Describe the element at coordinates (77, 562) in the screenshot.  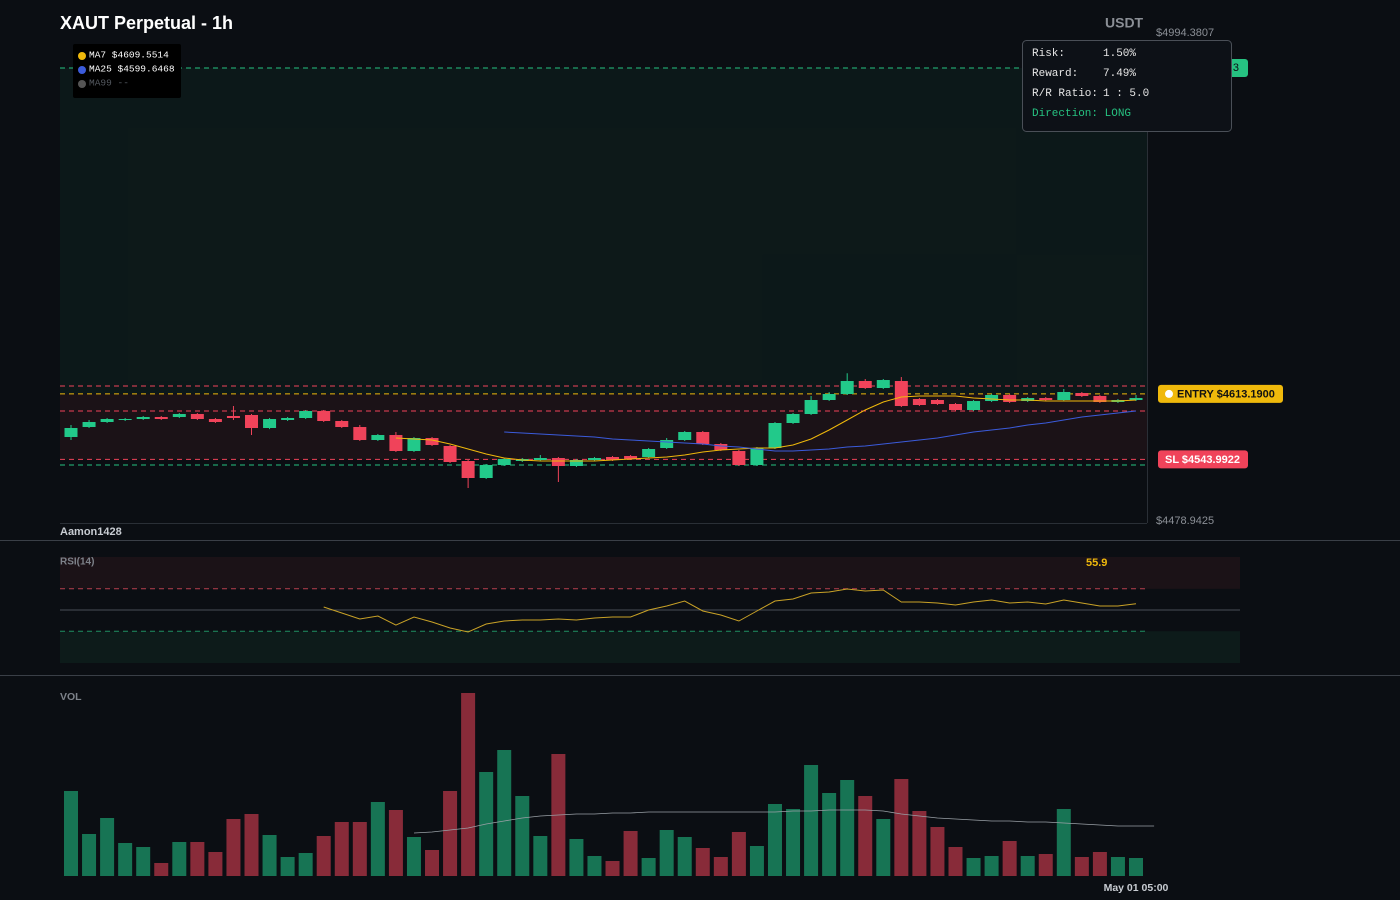
I see `panel-title: RSI(14)` at that location.